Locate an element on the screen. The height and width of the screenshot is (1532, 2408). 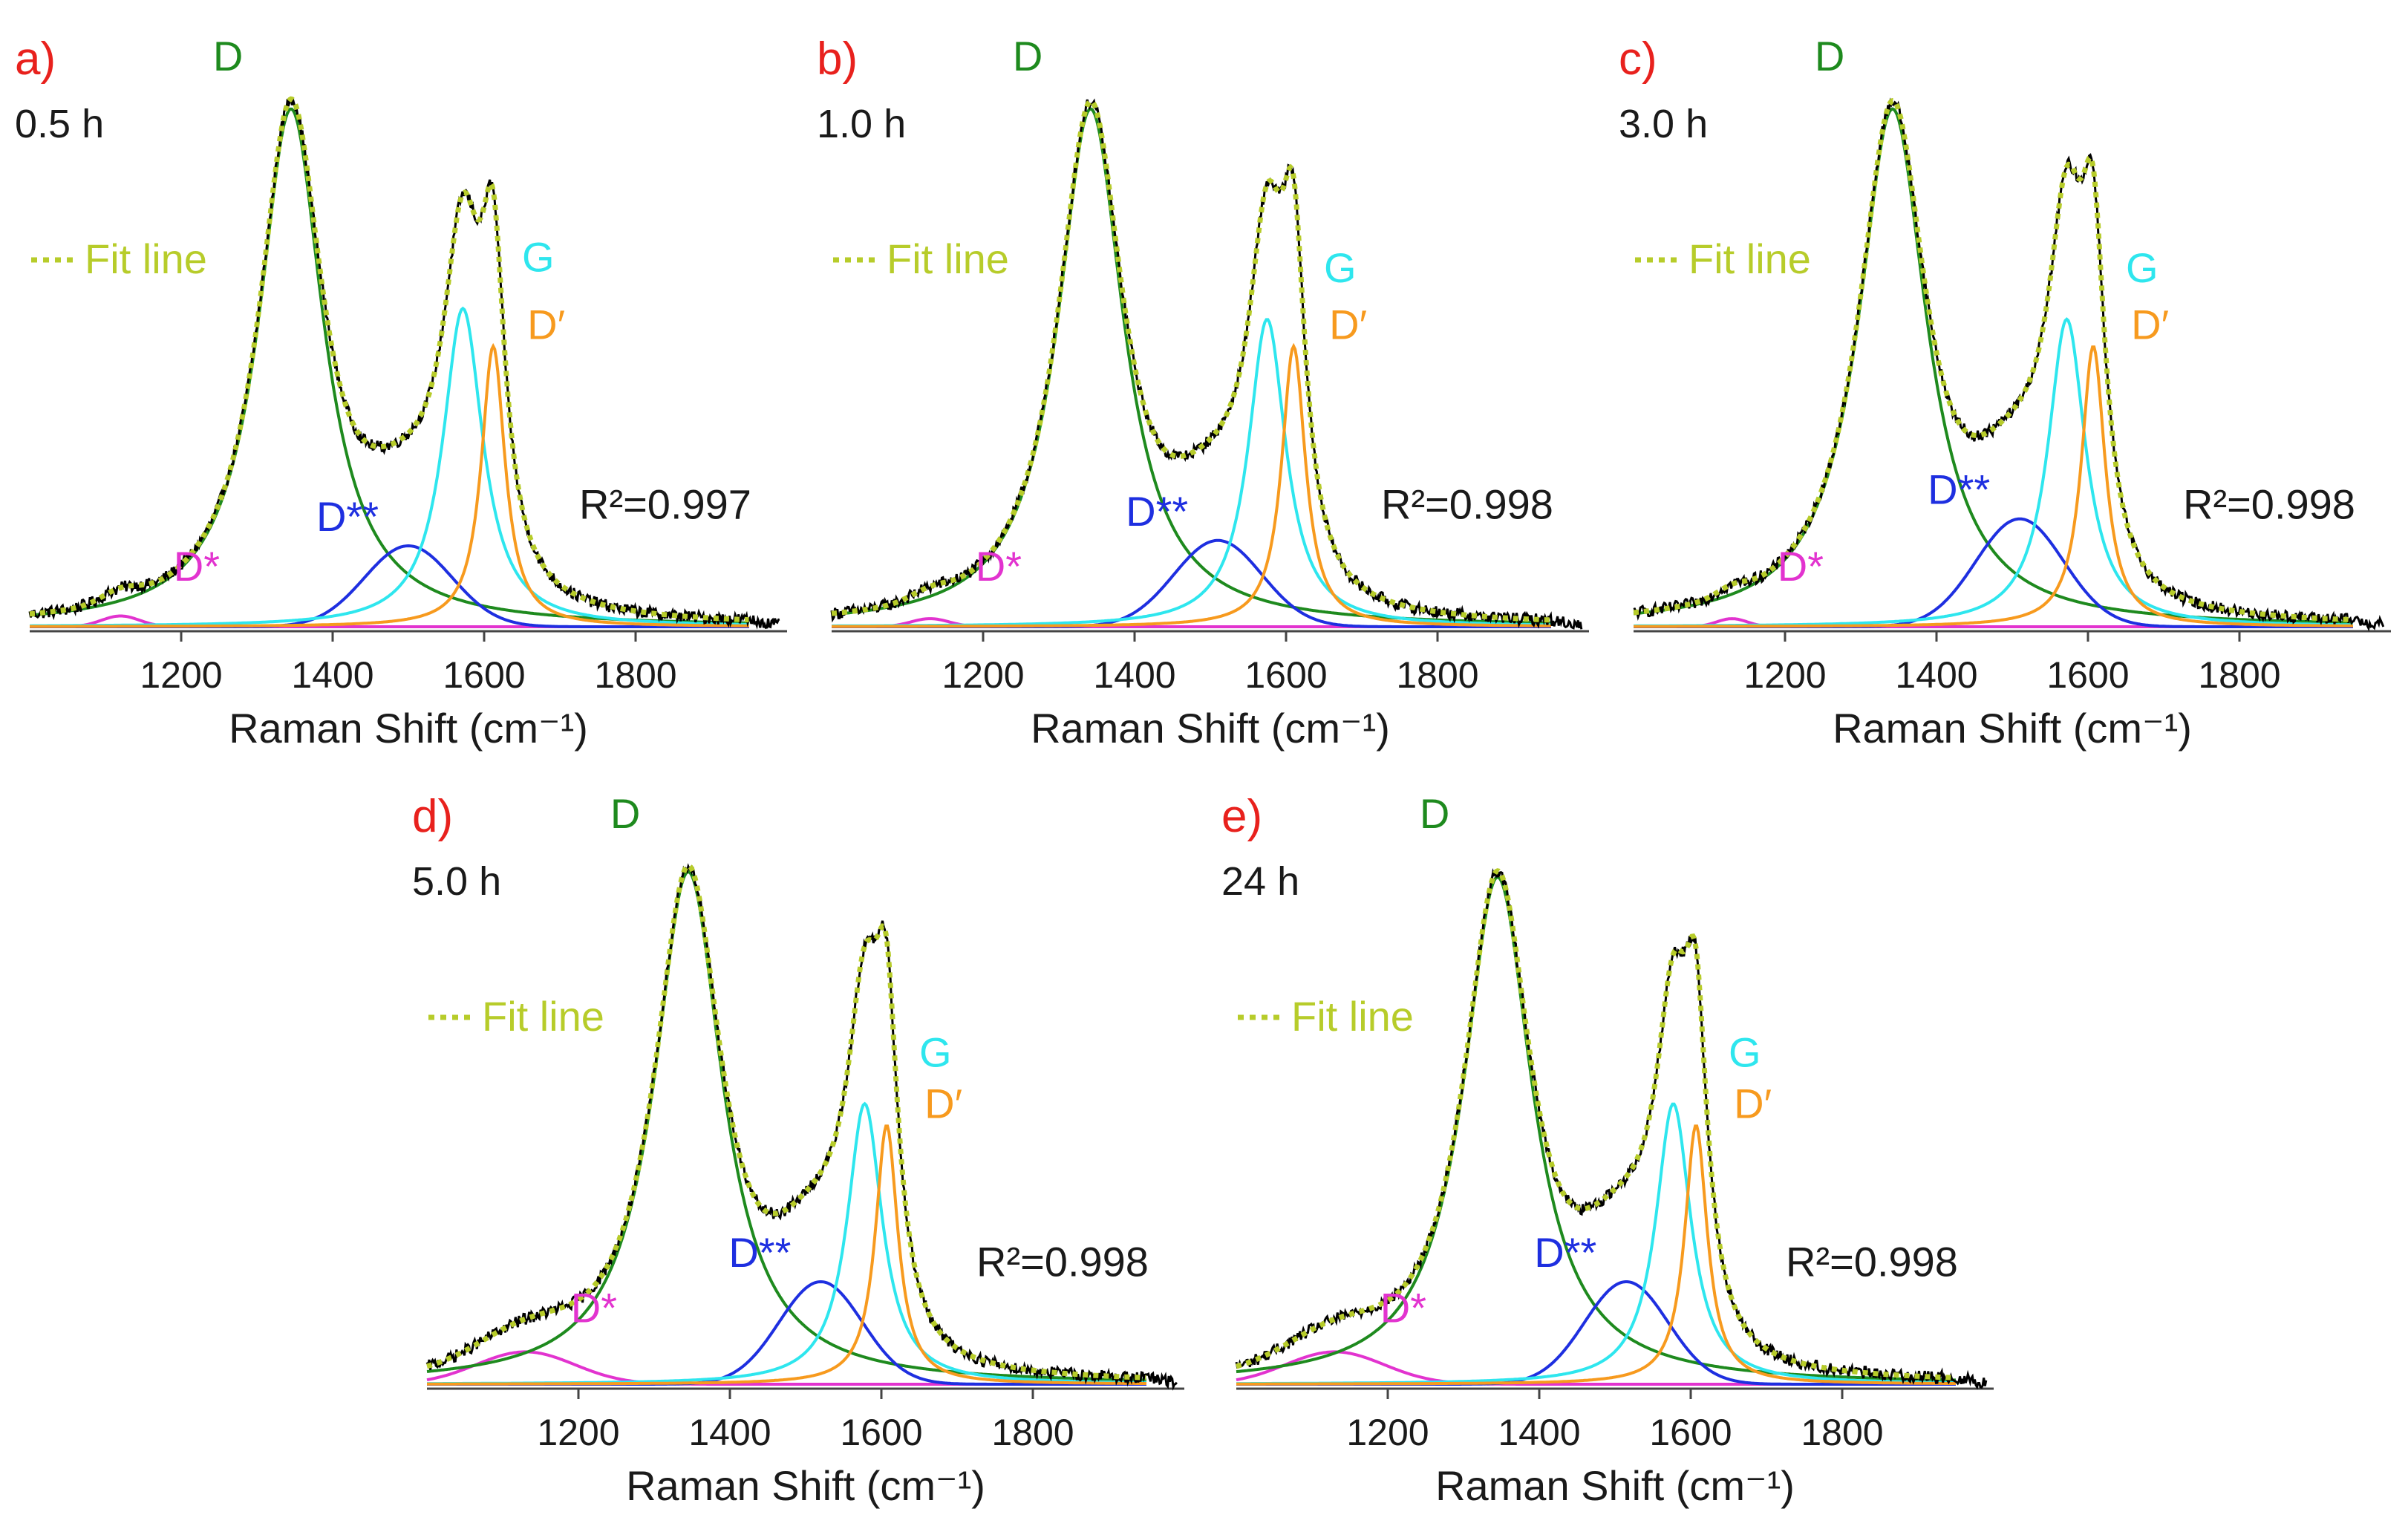
time-label: 3.0 h is located at coordinates (1663, 124).